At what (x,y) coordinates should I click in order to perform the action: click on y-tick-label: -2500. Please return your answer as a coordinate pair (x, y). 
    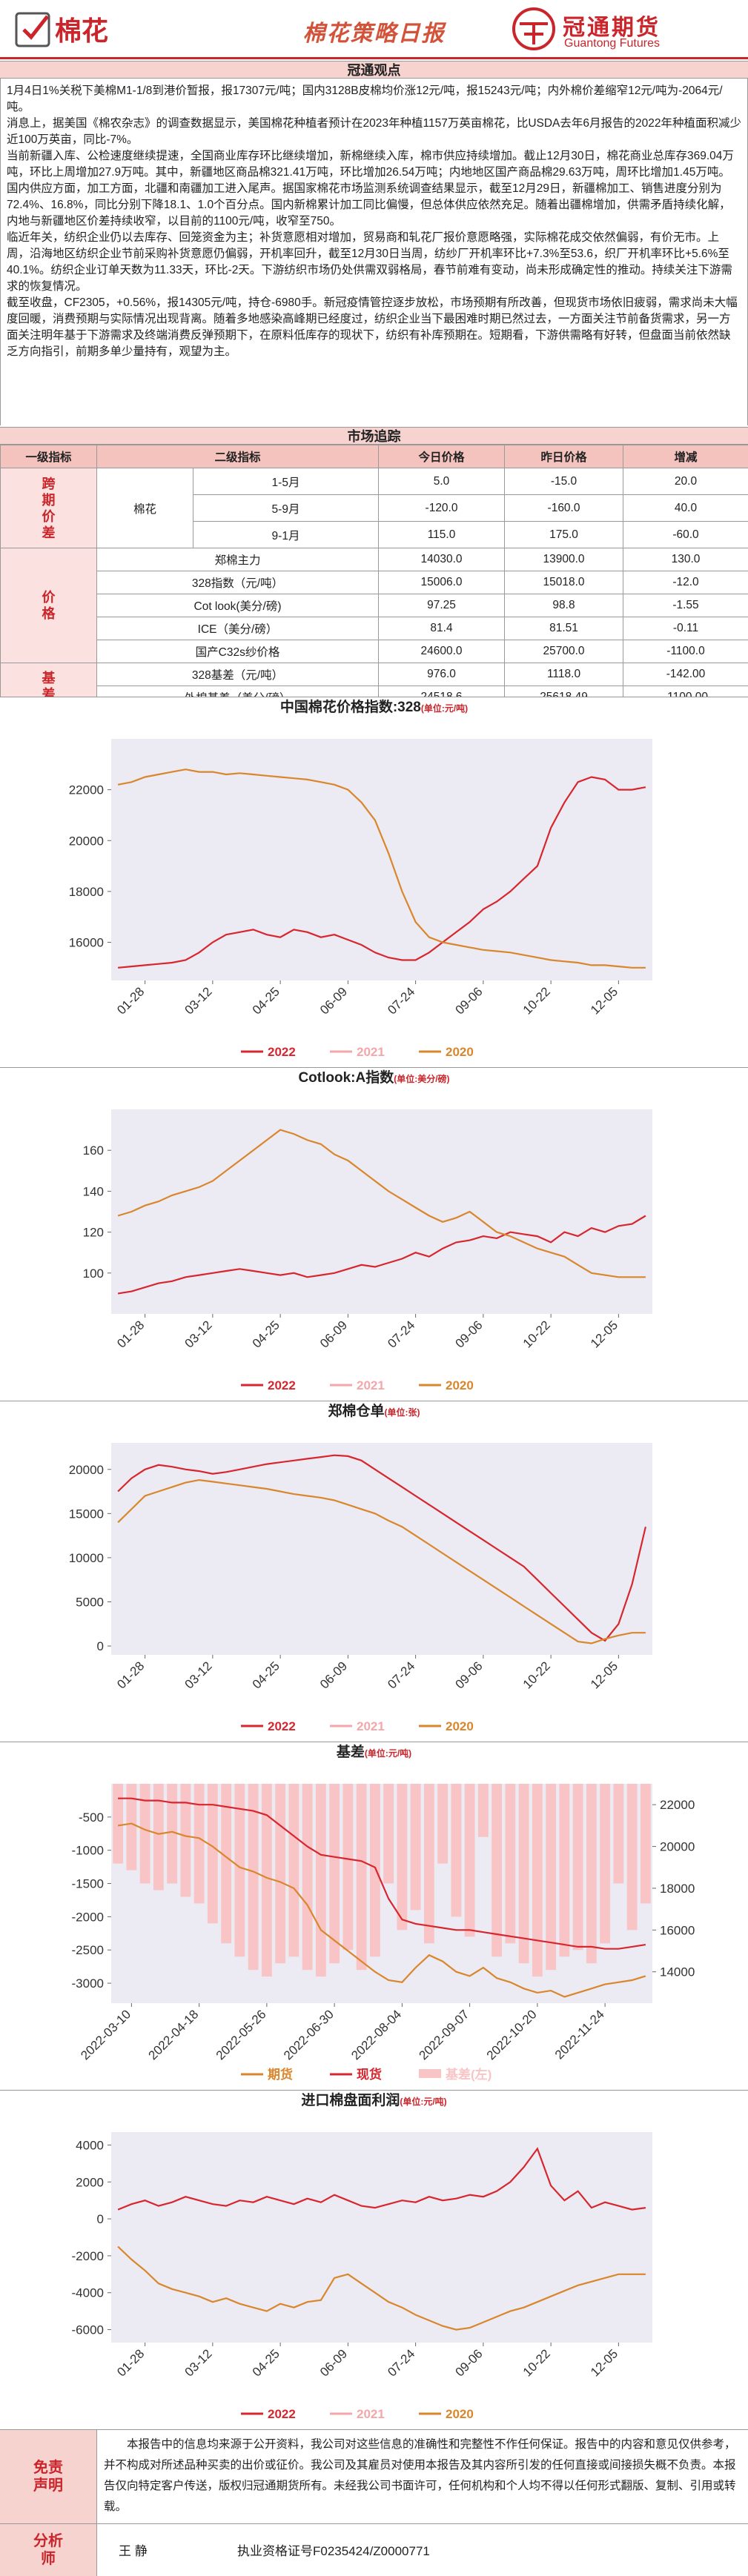
    Looking at the image, I should click on (88, 1950).